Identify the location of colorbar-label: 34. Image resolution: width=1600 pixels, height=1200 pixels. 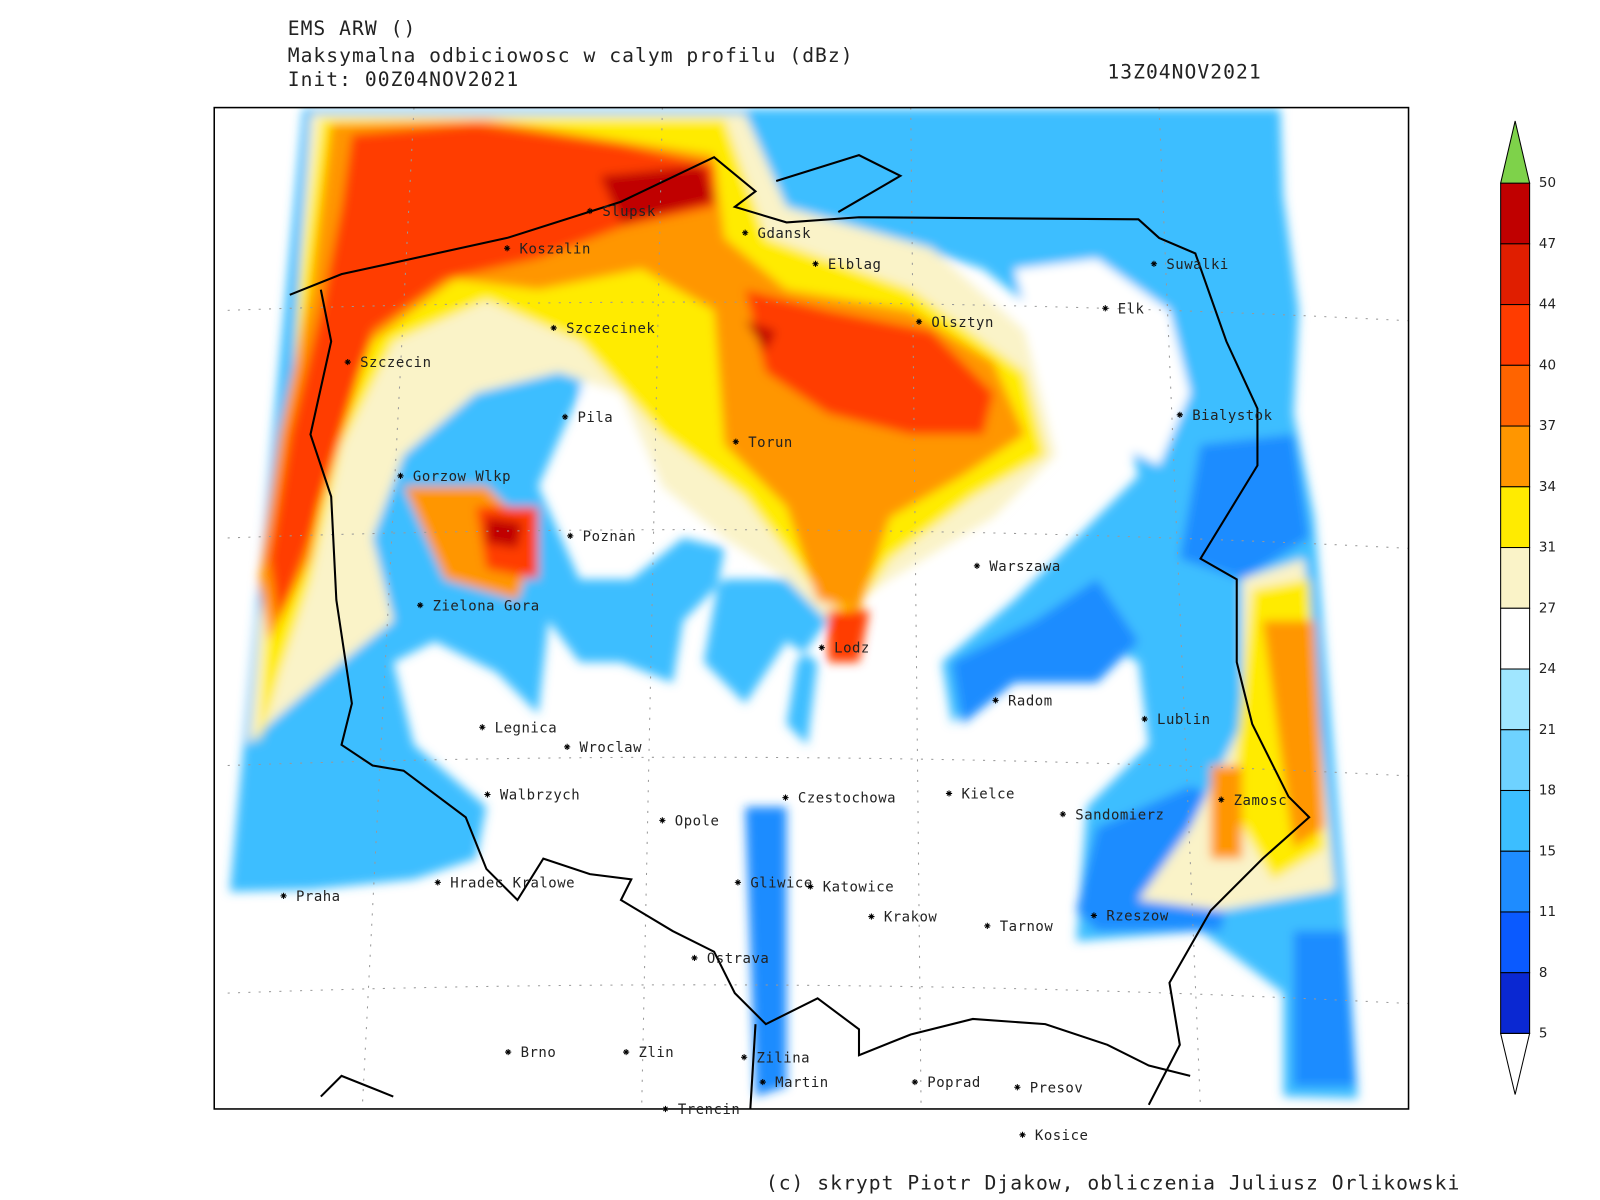
(1547, 487).